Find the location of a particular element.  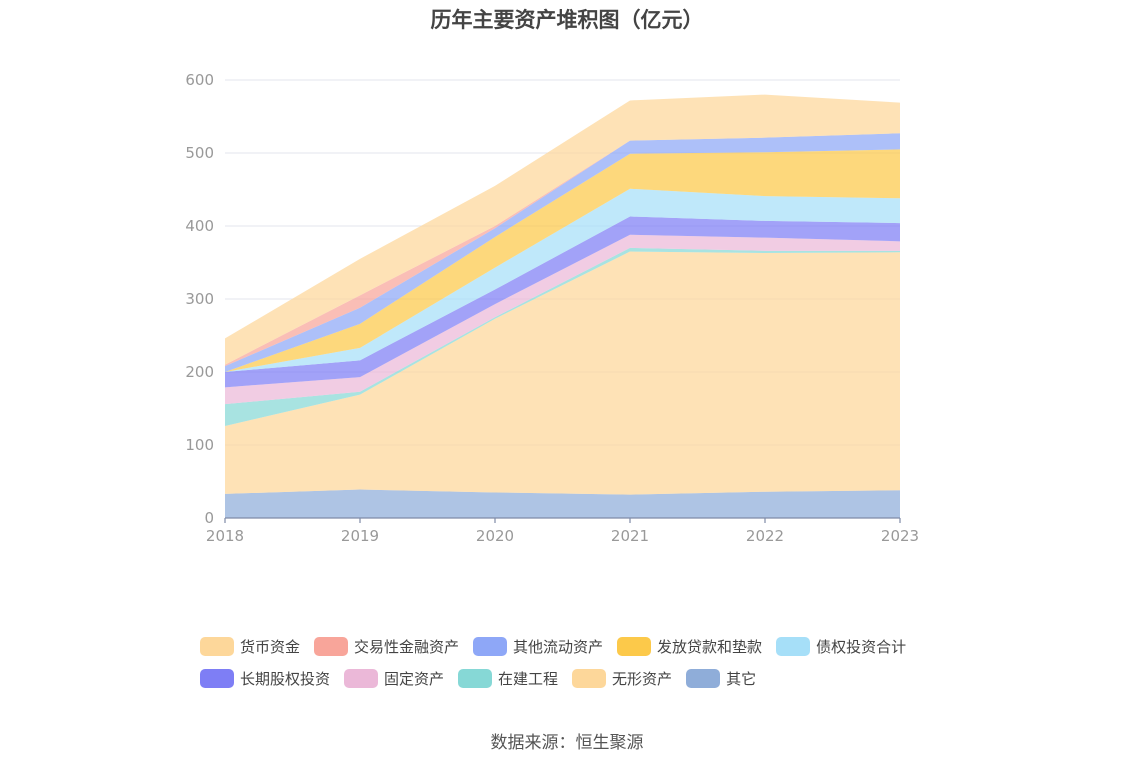

legend-item: 其他流动资产 is located at coordinates (538, 646).